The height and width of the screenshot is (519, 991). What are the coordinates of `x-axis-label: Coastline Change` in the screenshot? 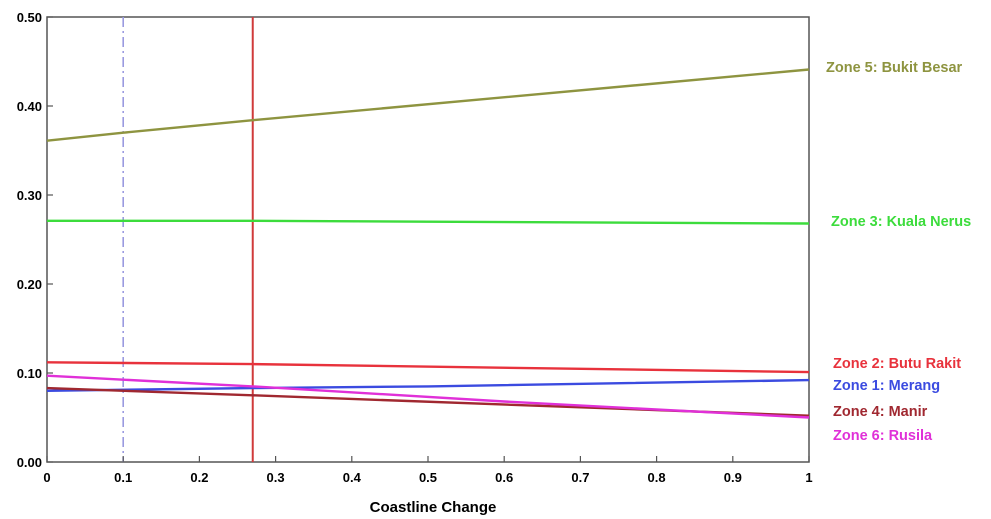 It's located at (433, 507).